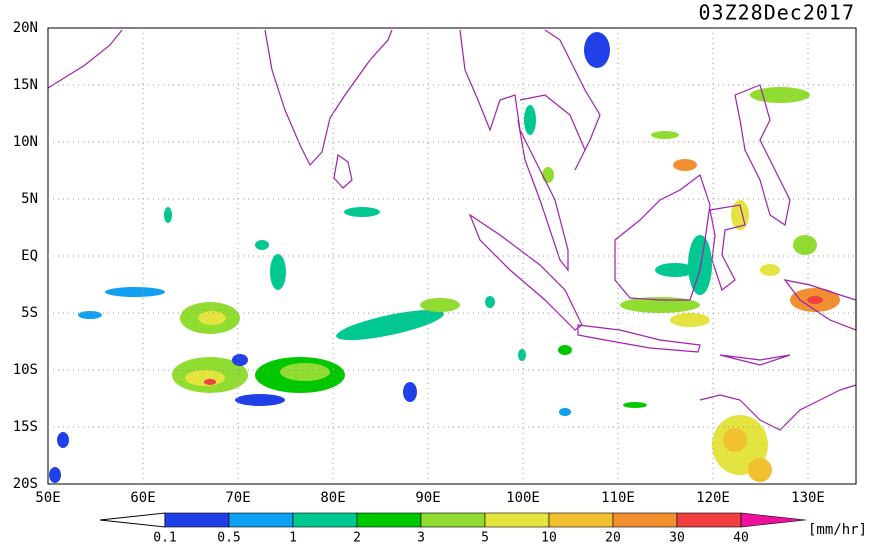  What do you see at coordinates (25, 370) in the screenshot?
I see `lat-label: 10S` at bounding box center [25, 370].